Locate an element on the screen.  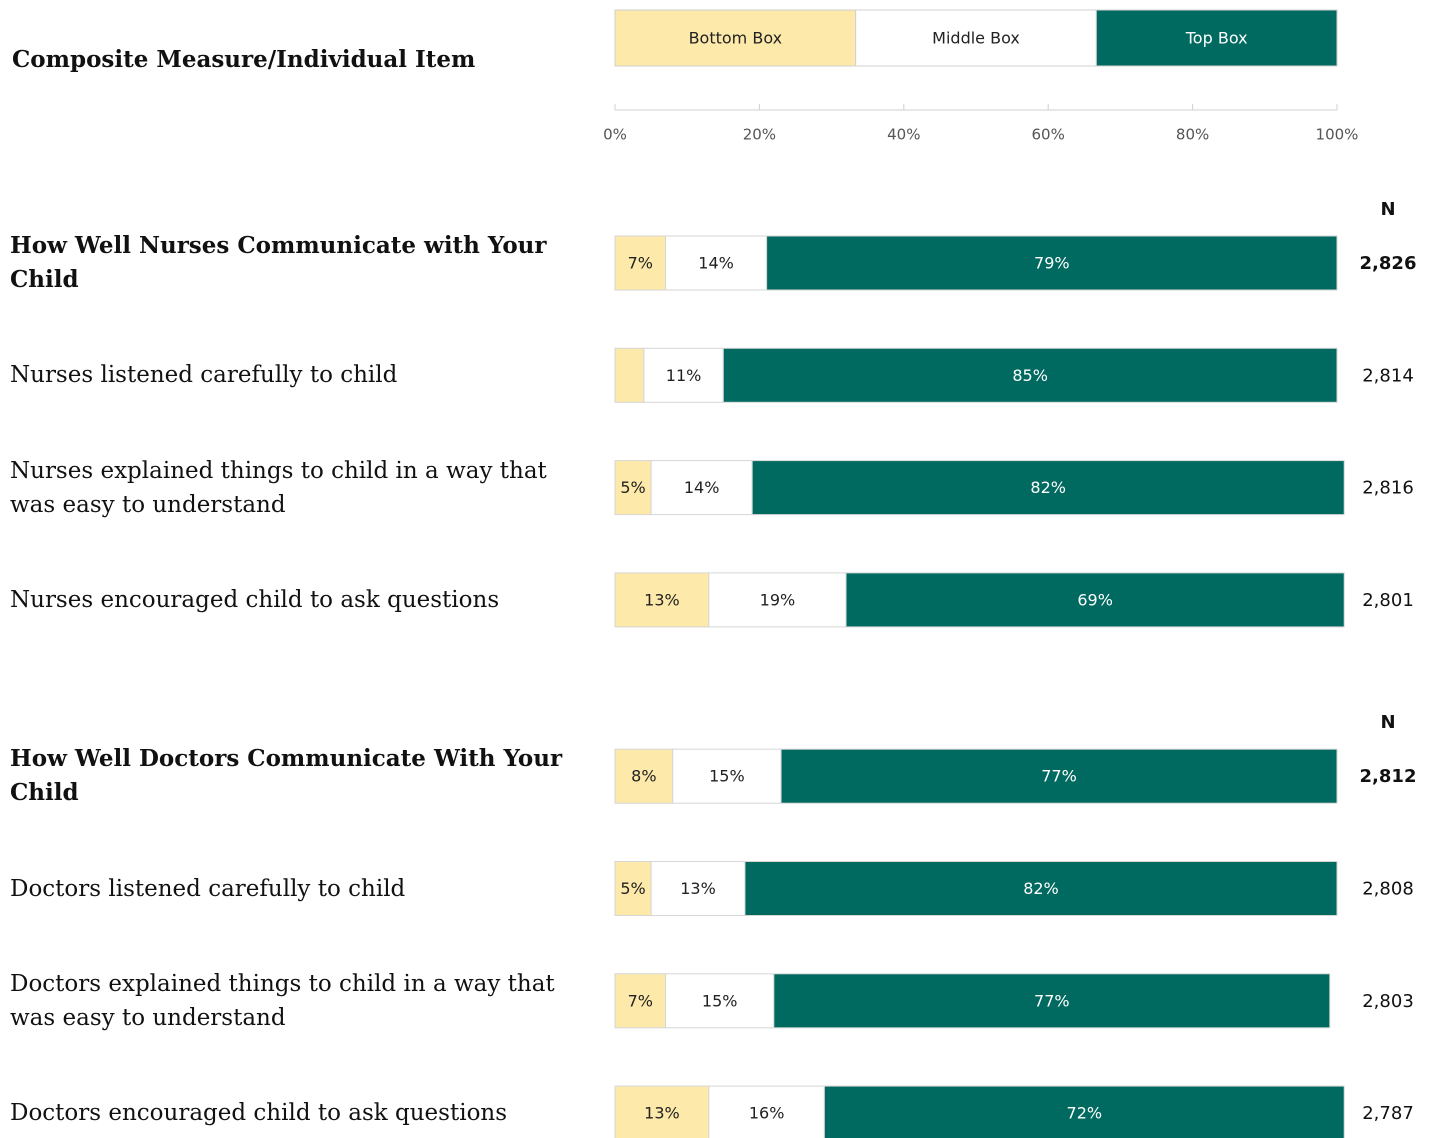
bar-value-label: 19% is located at coordinates (778, 599).